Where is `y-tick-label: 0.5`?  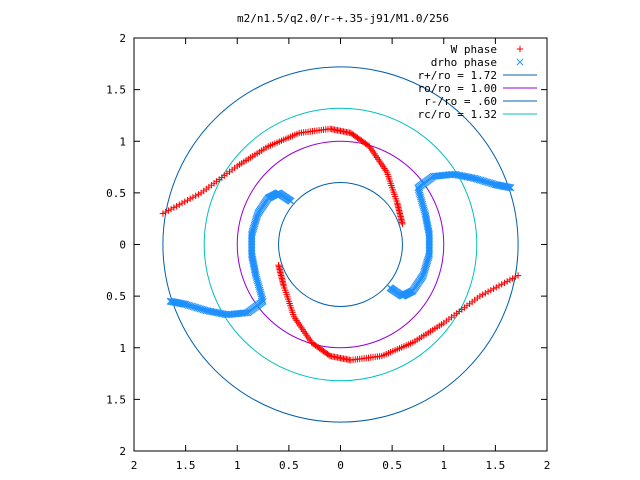
y-tick-label: 0.5 is located at coordinates (116, 296).